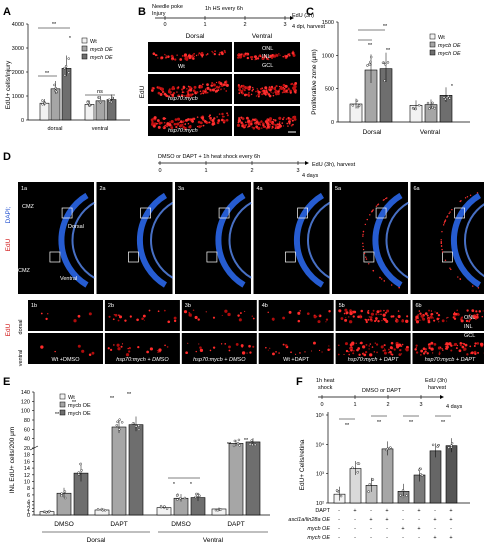  I want to click on panel-f-bar, so click(435, 477).